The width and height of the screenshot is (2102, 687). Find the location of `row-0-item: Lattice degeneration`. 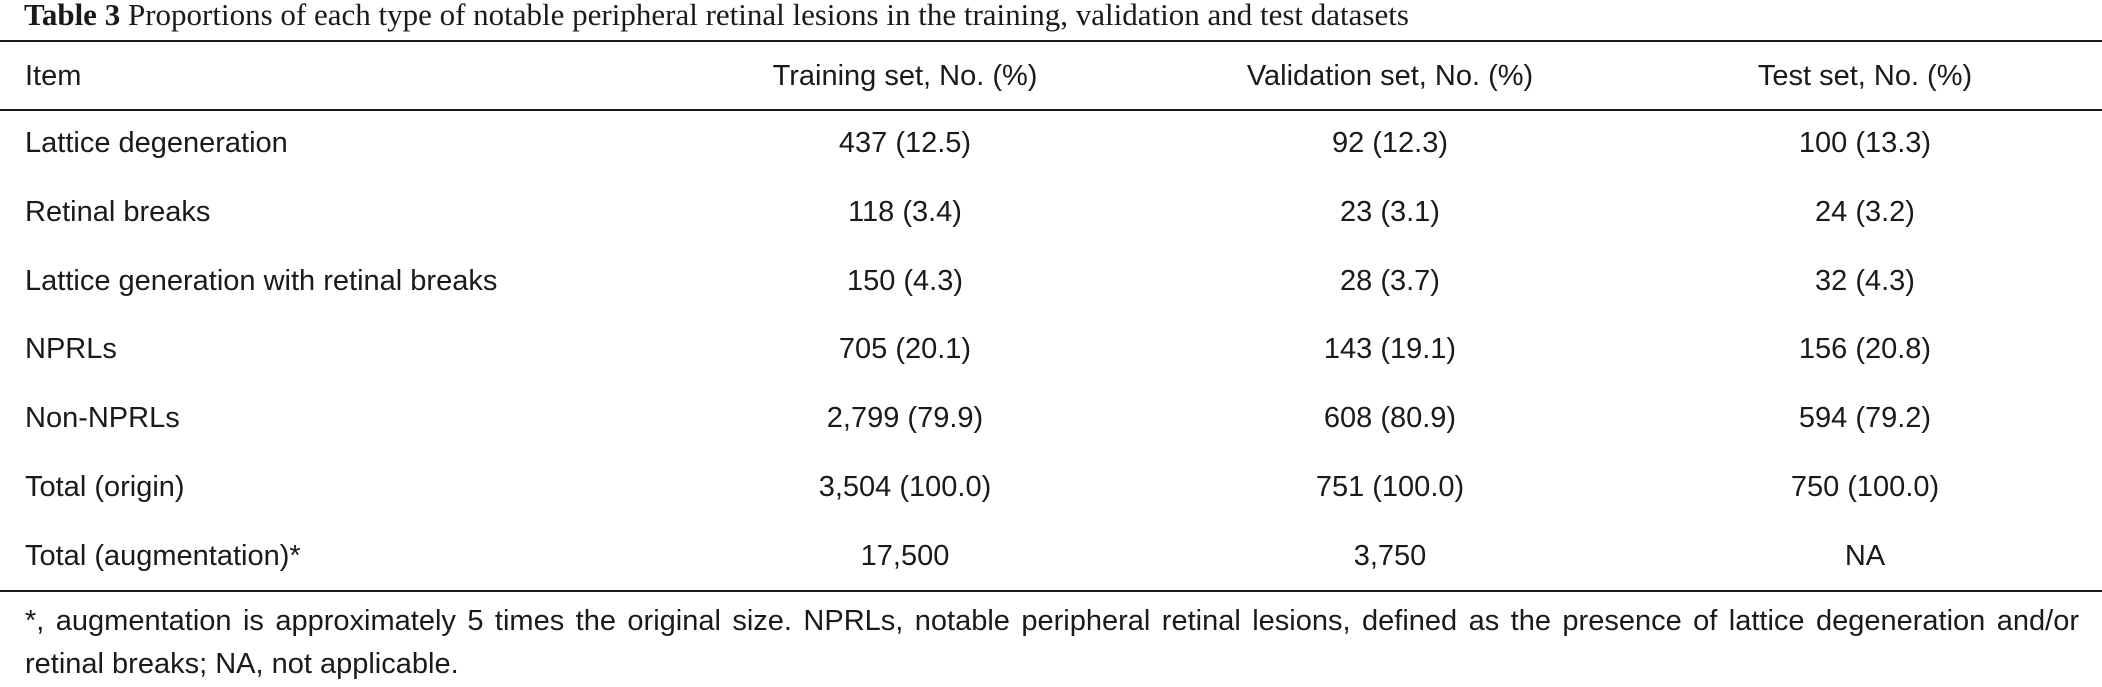

row-0-item: Lattice degeneration is located at coordinates (156, 143).